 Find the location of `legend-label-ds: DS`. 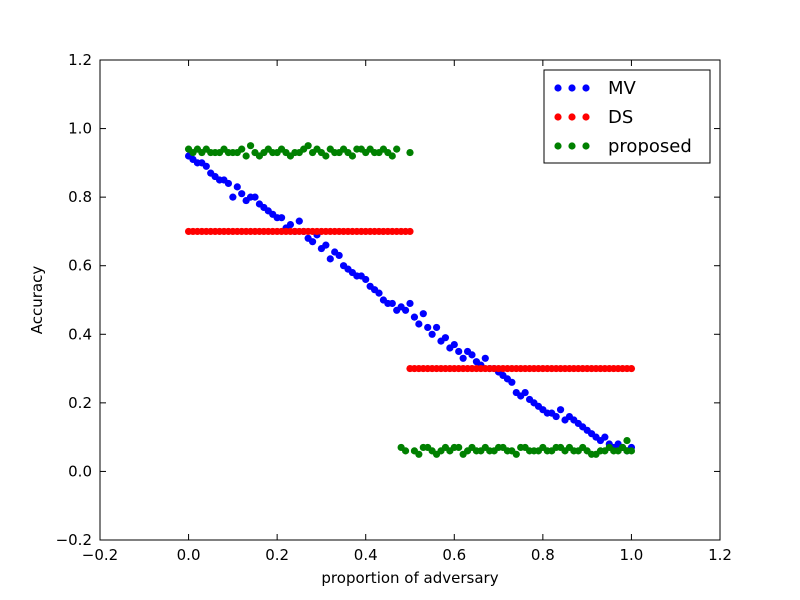

legend-label-ds: DS is located at coordinates (620, 117).